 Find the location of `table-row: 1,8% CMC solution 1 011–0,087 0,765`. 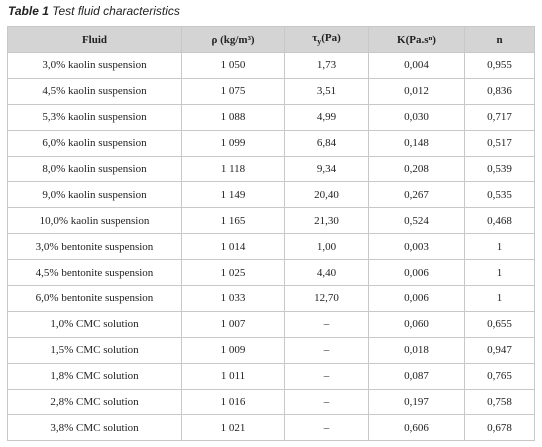

table-row: 1,8% CMC solution 1 011–0,087 0,765 is located at coordinates (271, 376).